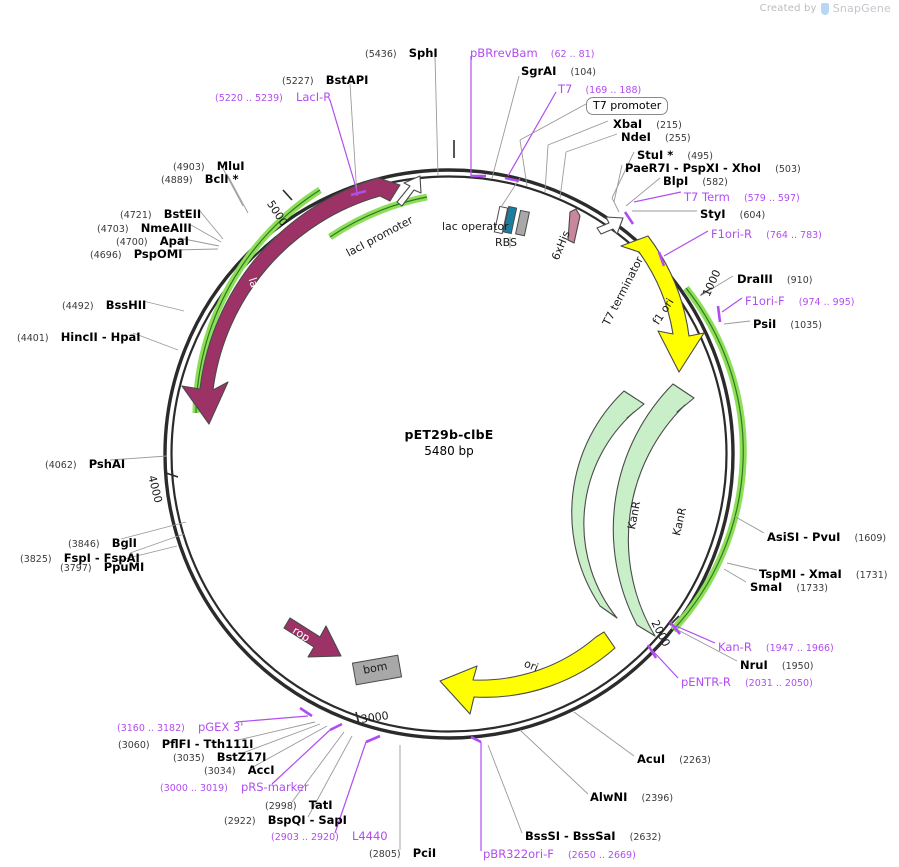  What do you see at coordinates (179, 362) in the screenshot?
I see `leader-lines-left` at bounding box center [179, 362].